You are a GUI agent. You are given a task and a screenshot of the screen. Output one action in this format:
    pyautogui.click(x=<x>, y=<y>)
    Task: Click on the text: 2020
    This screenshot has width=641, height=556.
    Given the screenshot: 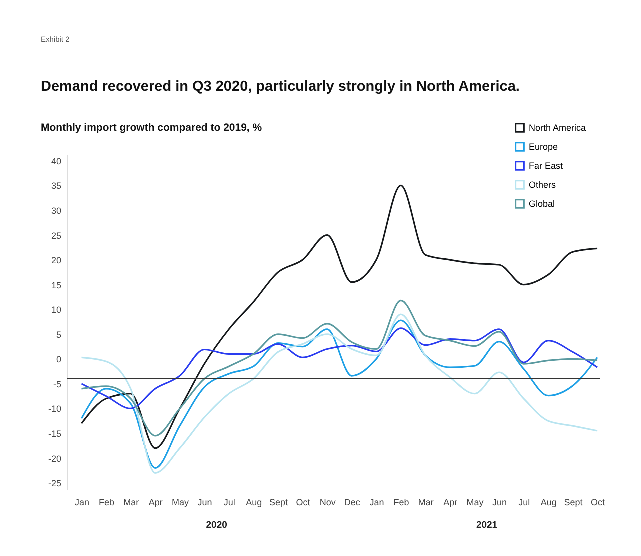 What is the action you would take?
    pyautogui.click(x=217, y=525)
    